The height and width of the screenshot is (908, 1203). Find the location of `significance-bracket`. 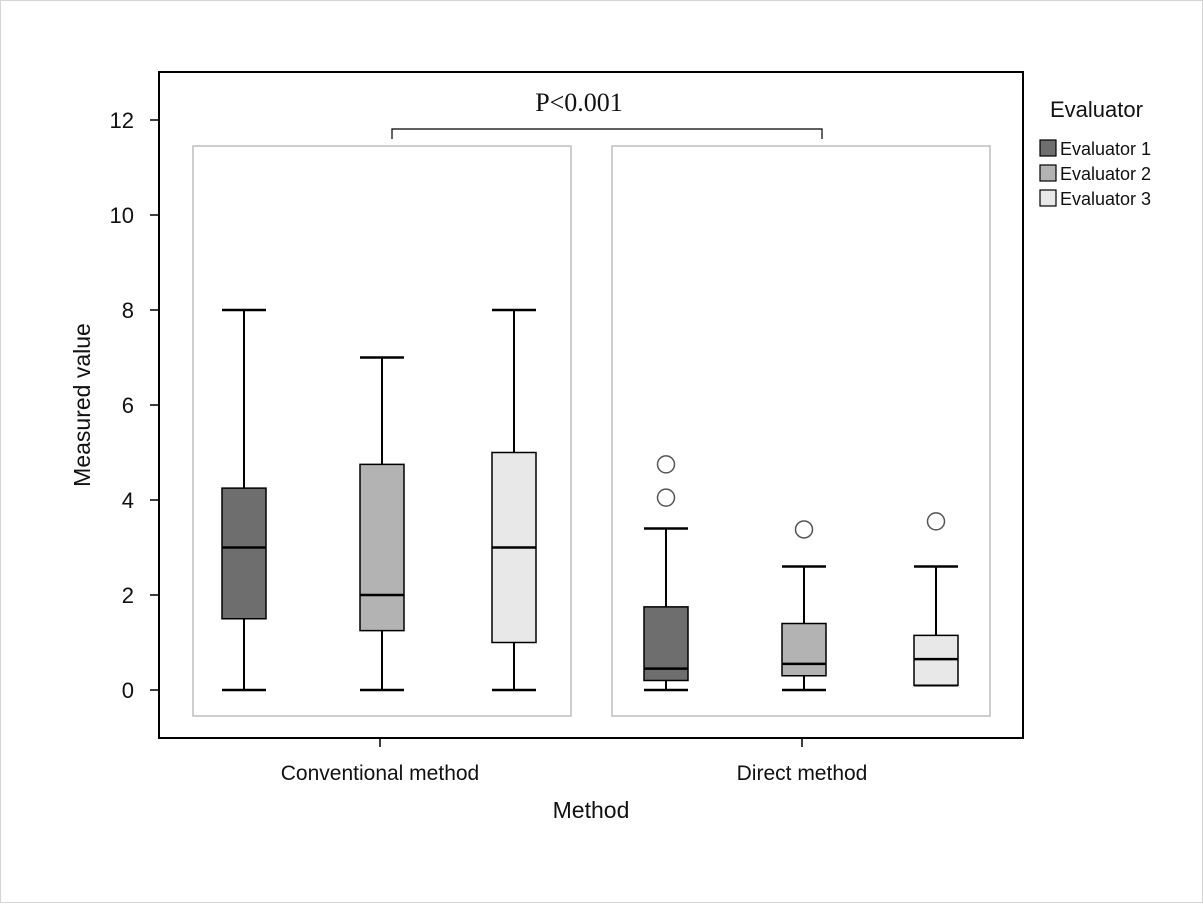

significance-bracket is located at coordinates (607, 133).